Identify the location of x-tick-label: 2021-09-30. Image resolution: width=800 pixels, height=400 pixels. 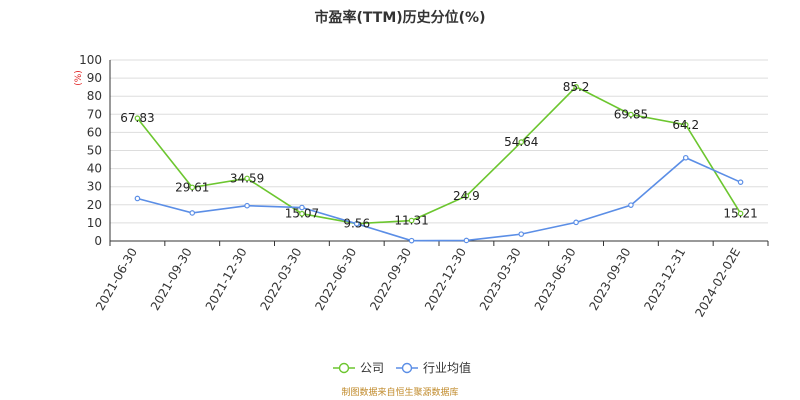
(171, 279).